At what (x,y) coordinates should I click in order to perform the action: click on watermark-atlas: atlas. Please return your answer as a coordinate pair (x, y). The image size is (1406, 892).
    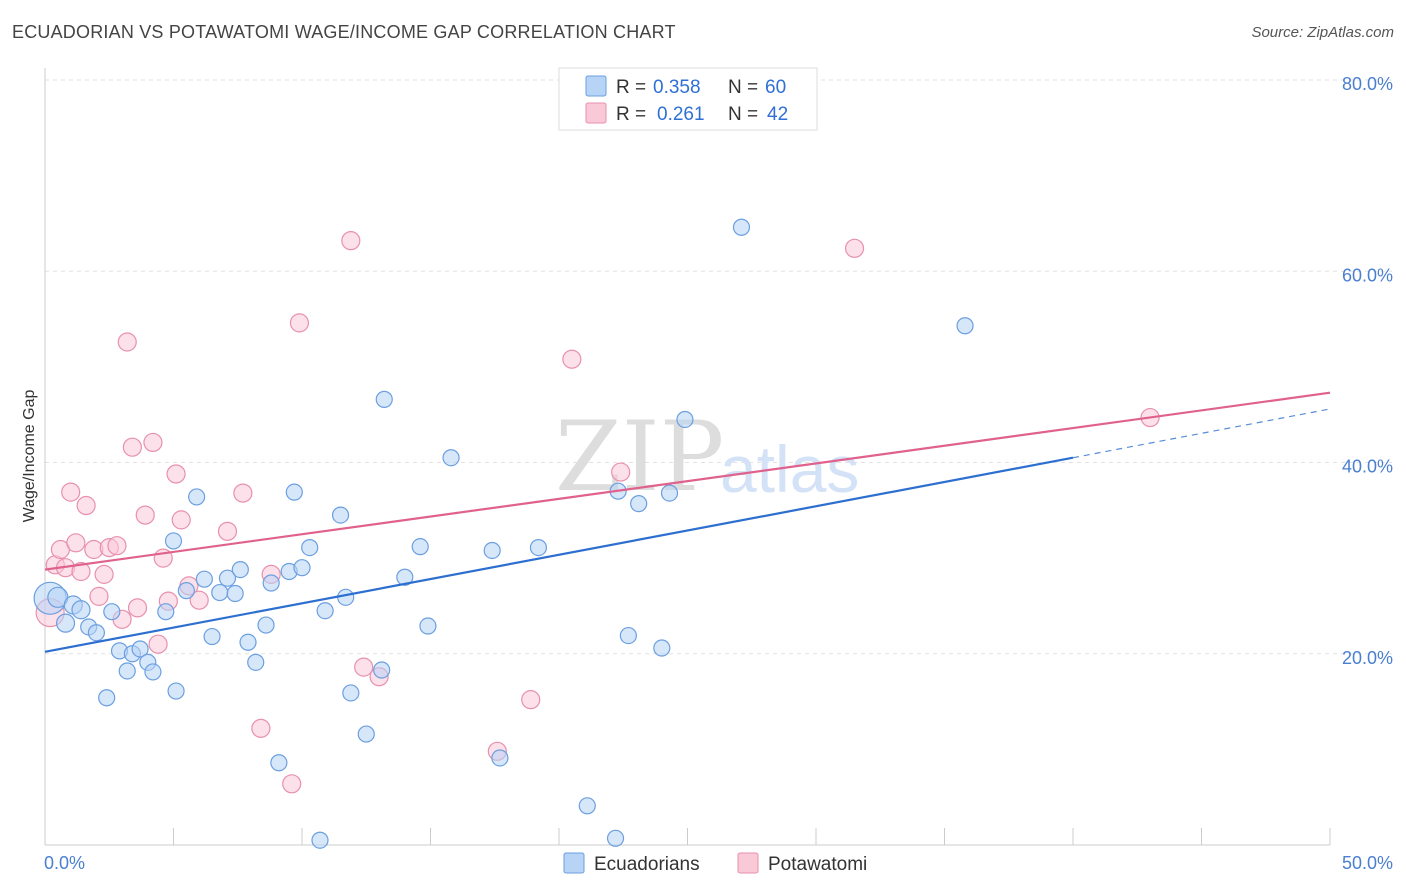
    Looking at the image, I should click on (789, 469).